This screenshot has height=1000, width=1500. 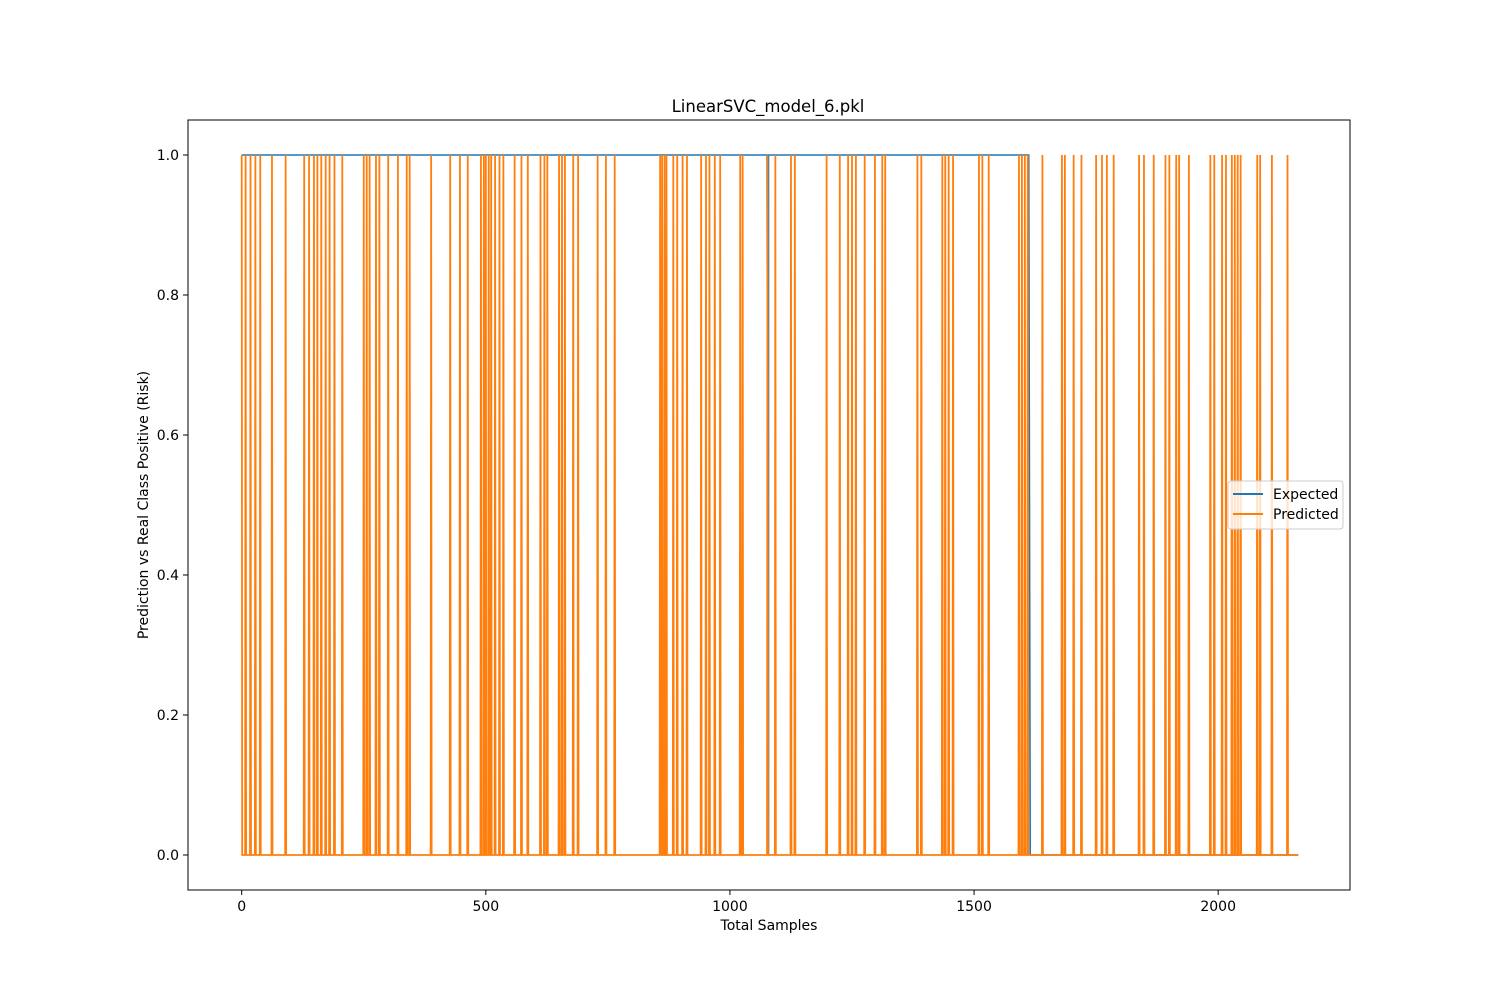 I want to click on y-tick-label: 0.8, so click(x=168, y=296).